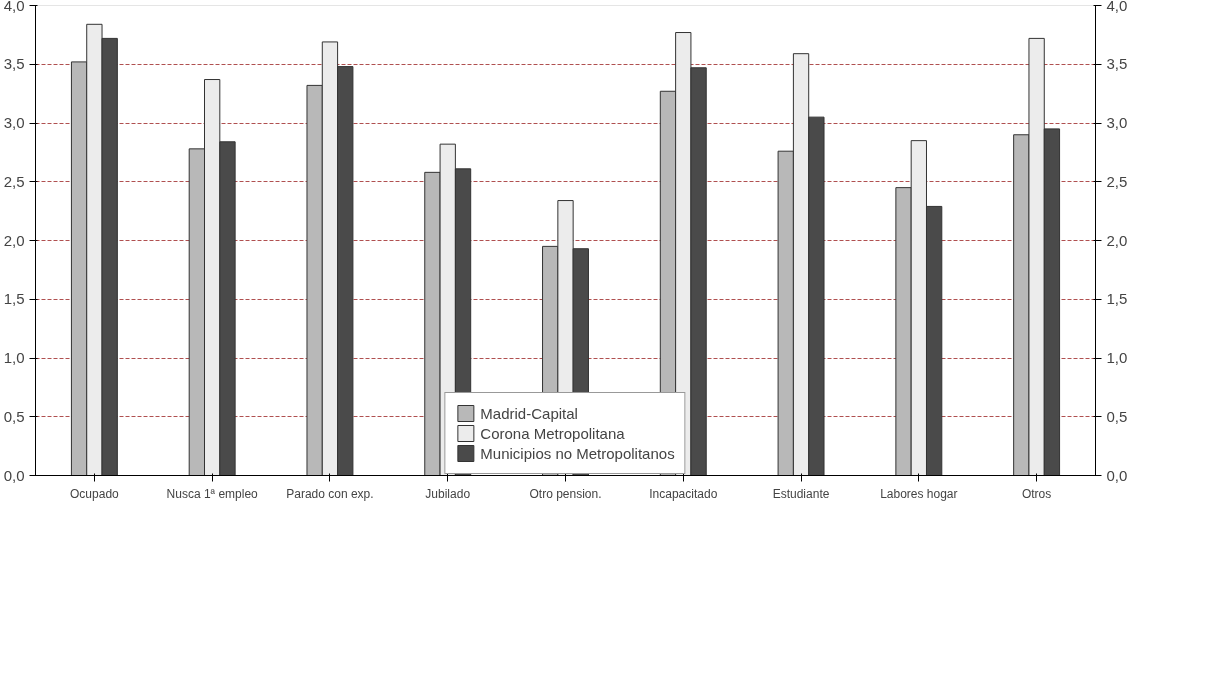 The width and height of the screenshot is (1227, 691). I want to click on x-tick-label: Nusca 1ª empleo, so click(212, 493).